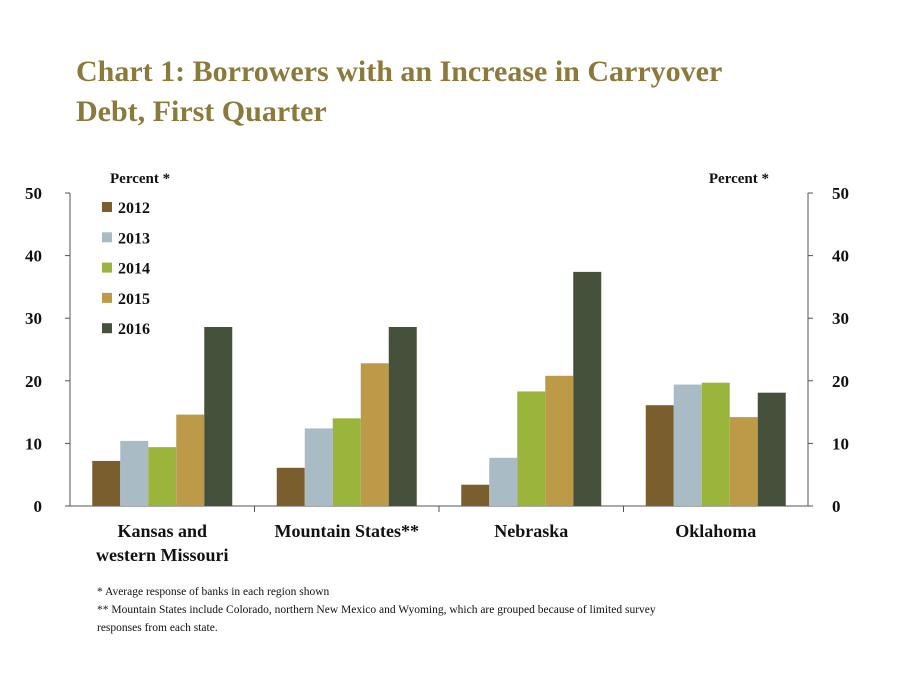 This screenshot has width=898, height=674. I want to click on legend-swatch-2015, so click(107, 297).